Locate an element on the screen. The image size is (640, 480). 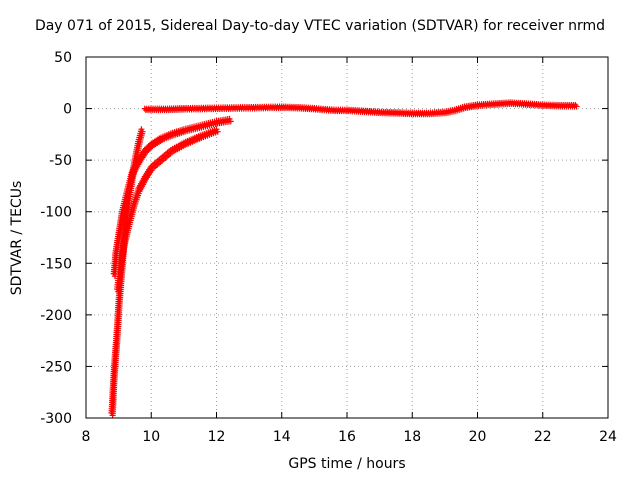
x-tick-label: 14 is located at coordinates (282, 437).